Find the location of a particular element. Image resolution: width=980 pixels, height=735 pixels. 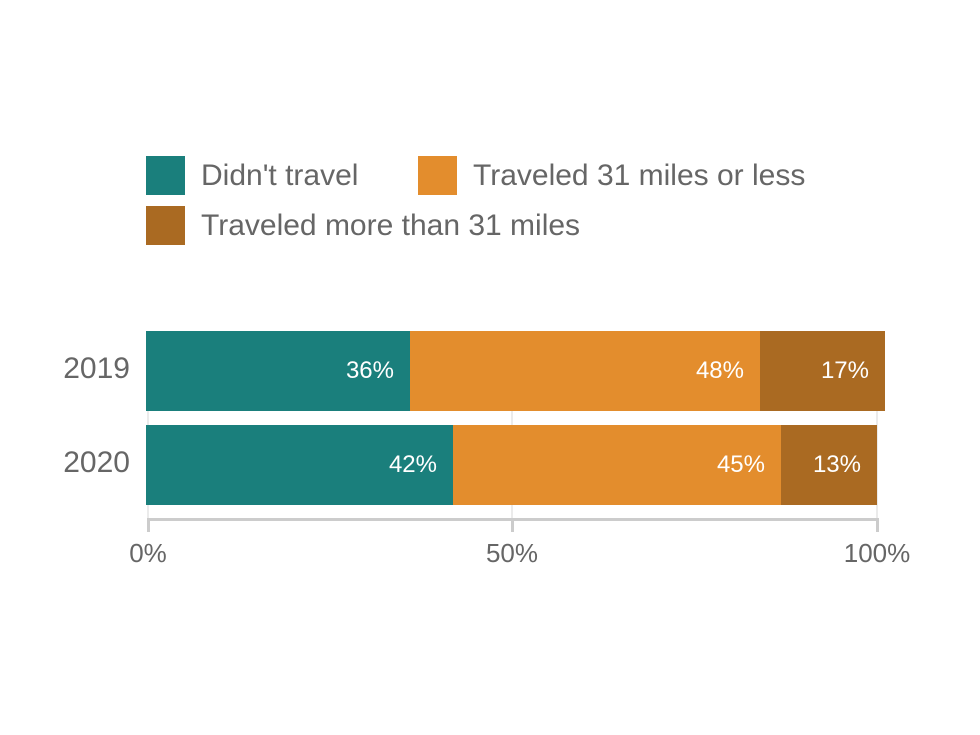

bar-segment-more-than-31: 13% is located at coordinates (829, 465).